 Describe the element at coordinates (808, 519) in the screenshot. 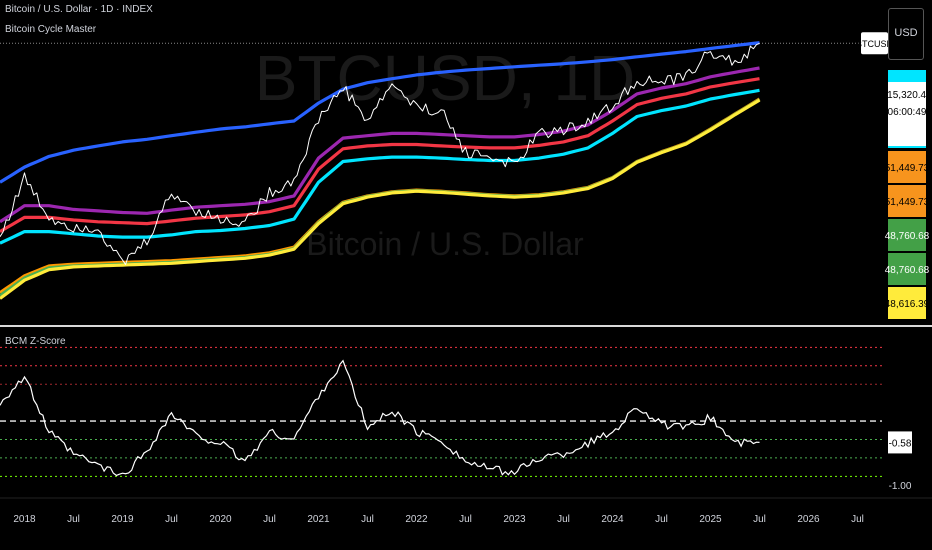

I see `time-axis-tick: 2026` at that location.